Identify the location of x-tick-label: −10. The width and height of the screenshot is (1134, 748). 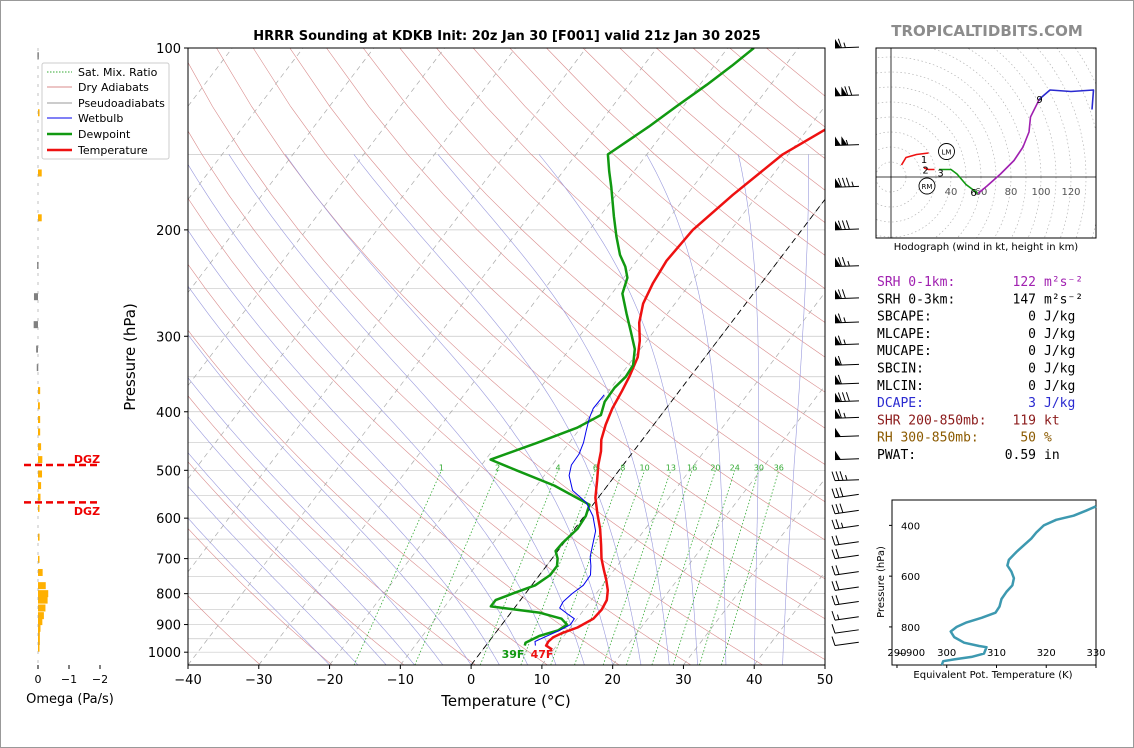
(400, 680).